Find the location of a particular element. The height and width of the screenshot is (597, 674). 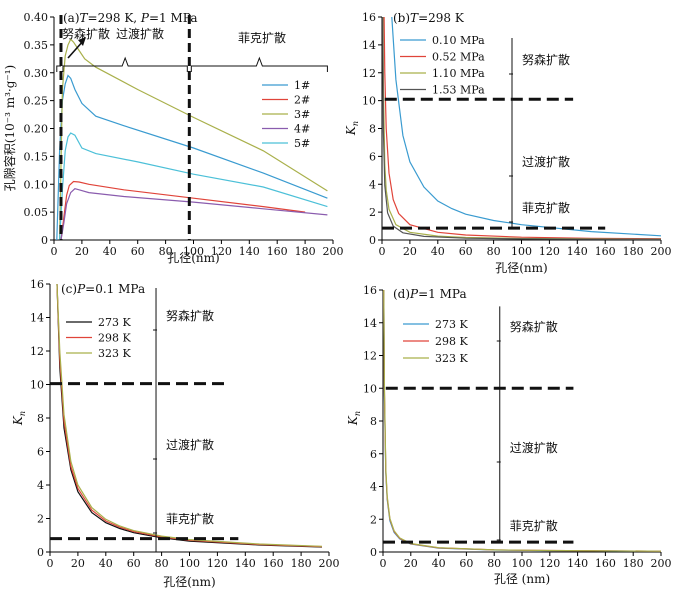

panel-title: (d)P=1 MPa is located at coordinates (430, 294).